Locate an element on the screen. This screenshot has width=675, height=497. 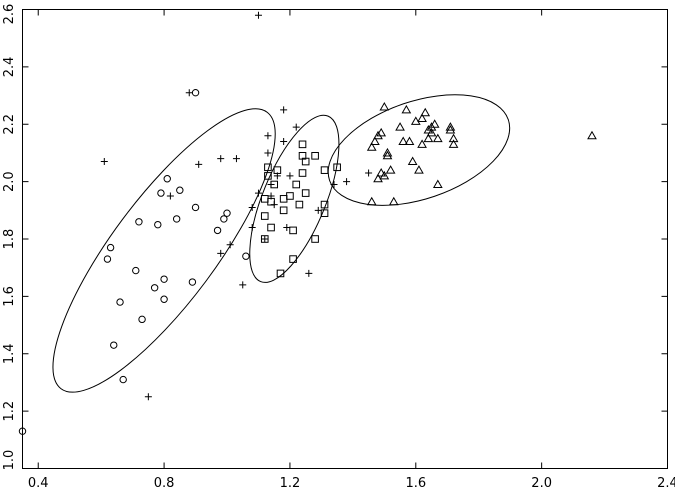
y-tick-label: 2.0 is located at coordinates (9, 181).